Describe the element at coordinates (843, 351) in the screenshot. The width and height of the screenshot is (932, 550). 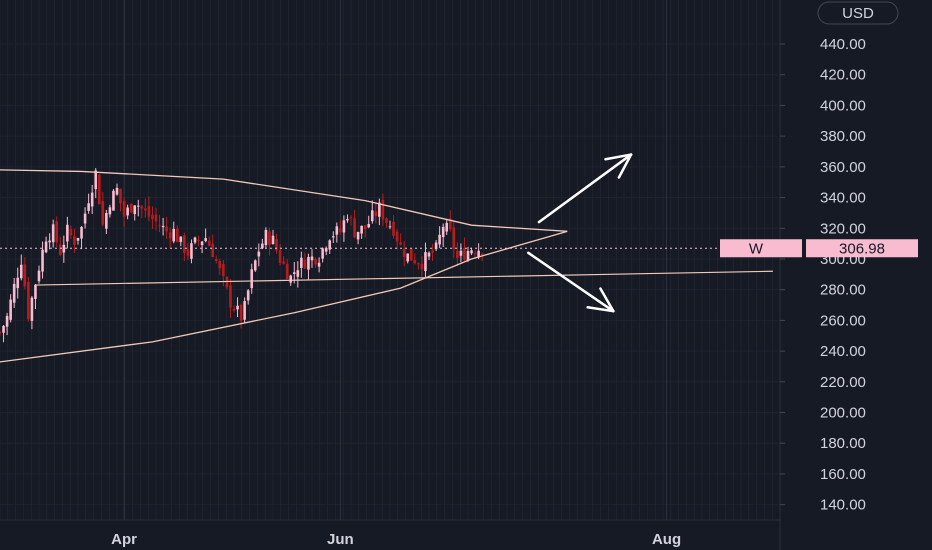
I see `price-tick-label: 240.00` at that location.